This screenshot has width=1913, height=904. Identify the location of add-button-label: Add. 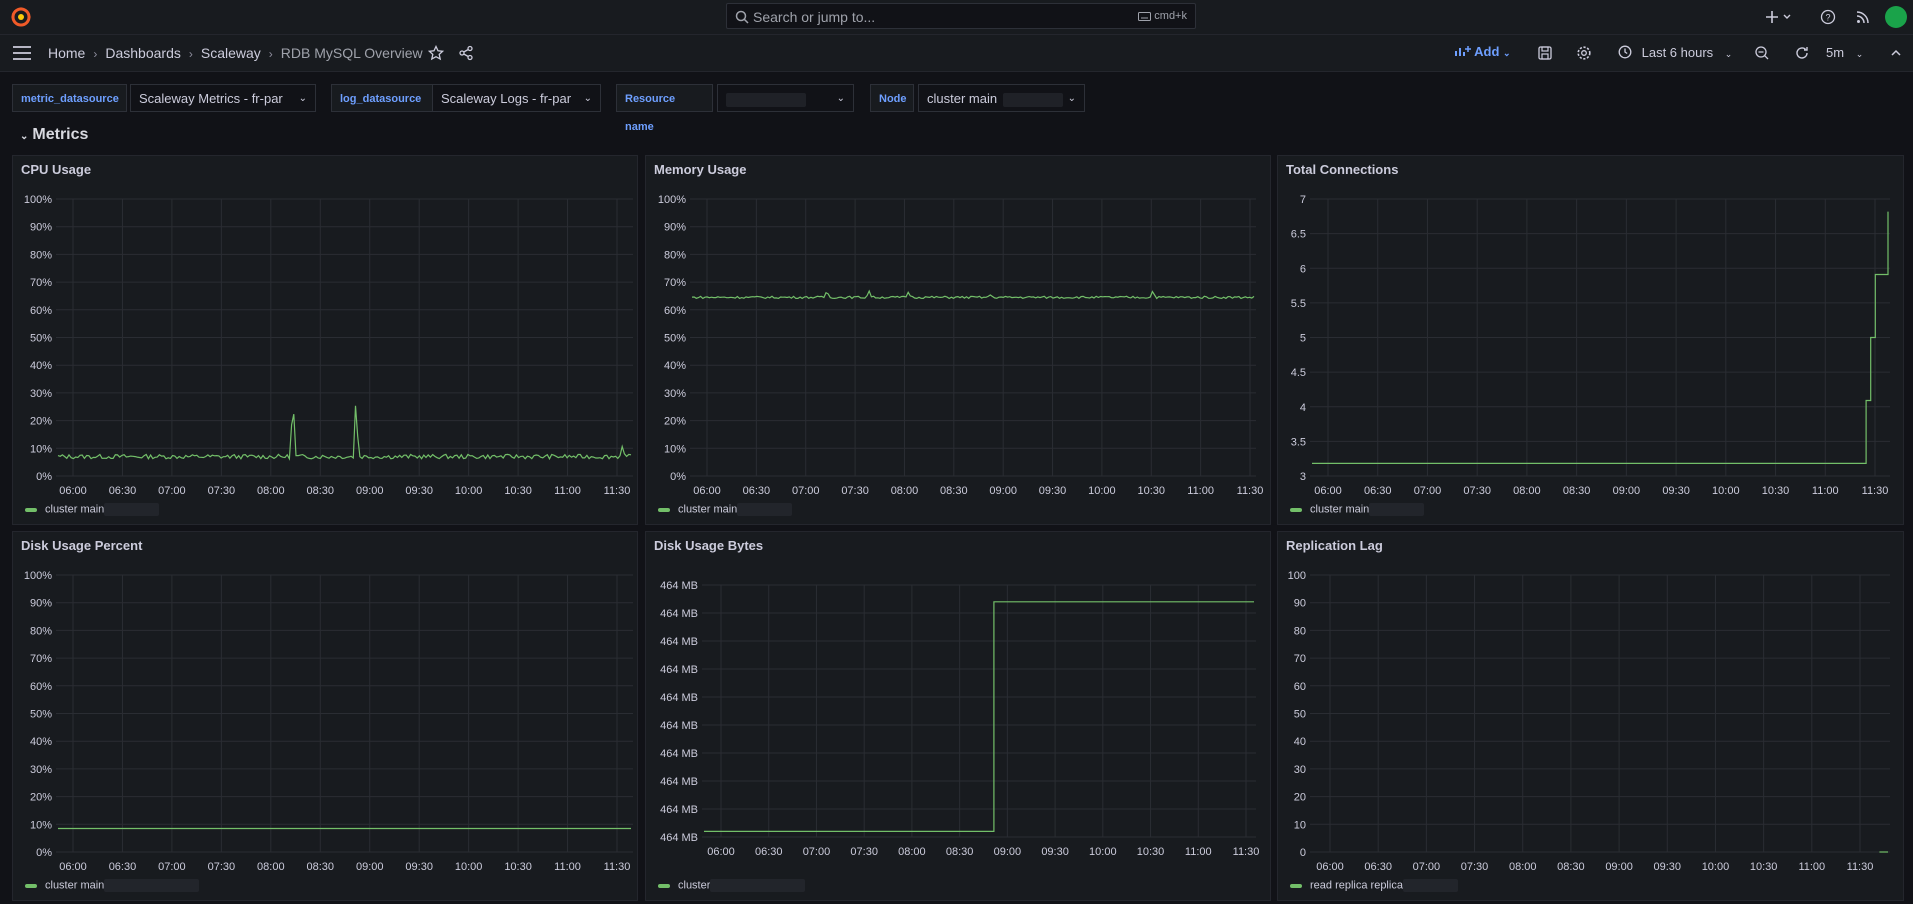
(1487, 51).